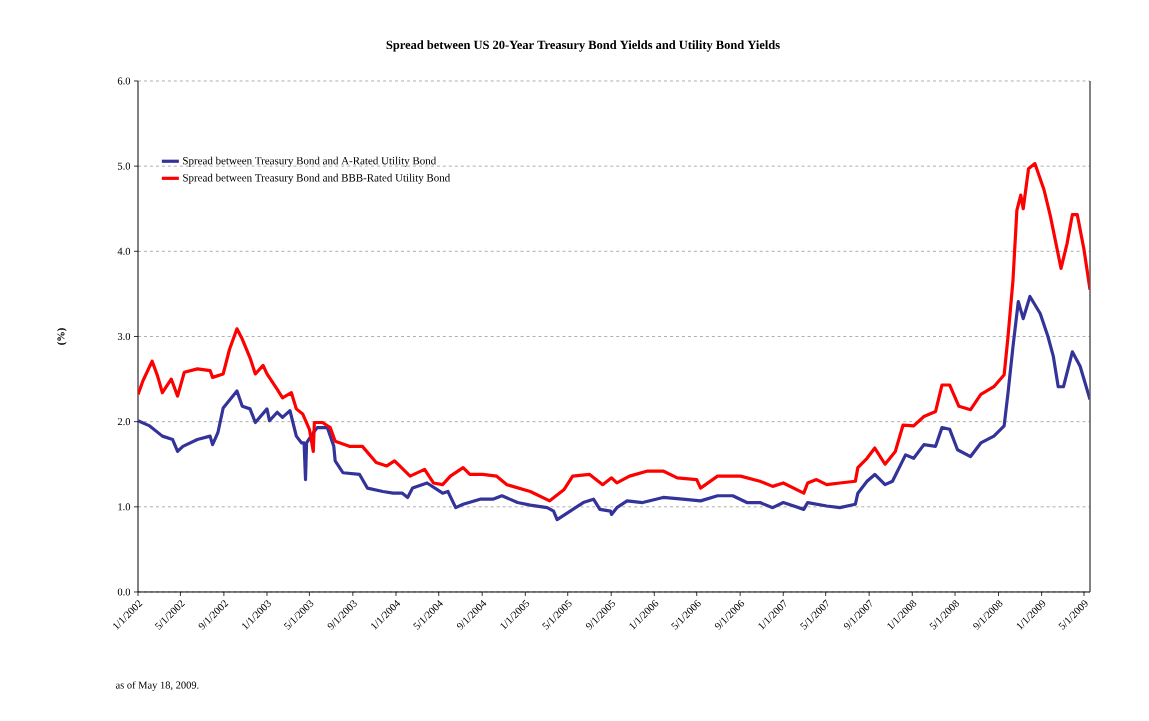 The width and height of the screenshot is (1149, 721). I want to click on legend-label: Spread between Treasury Bond and A-Rated Utility Bond, so click(310, 161).